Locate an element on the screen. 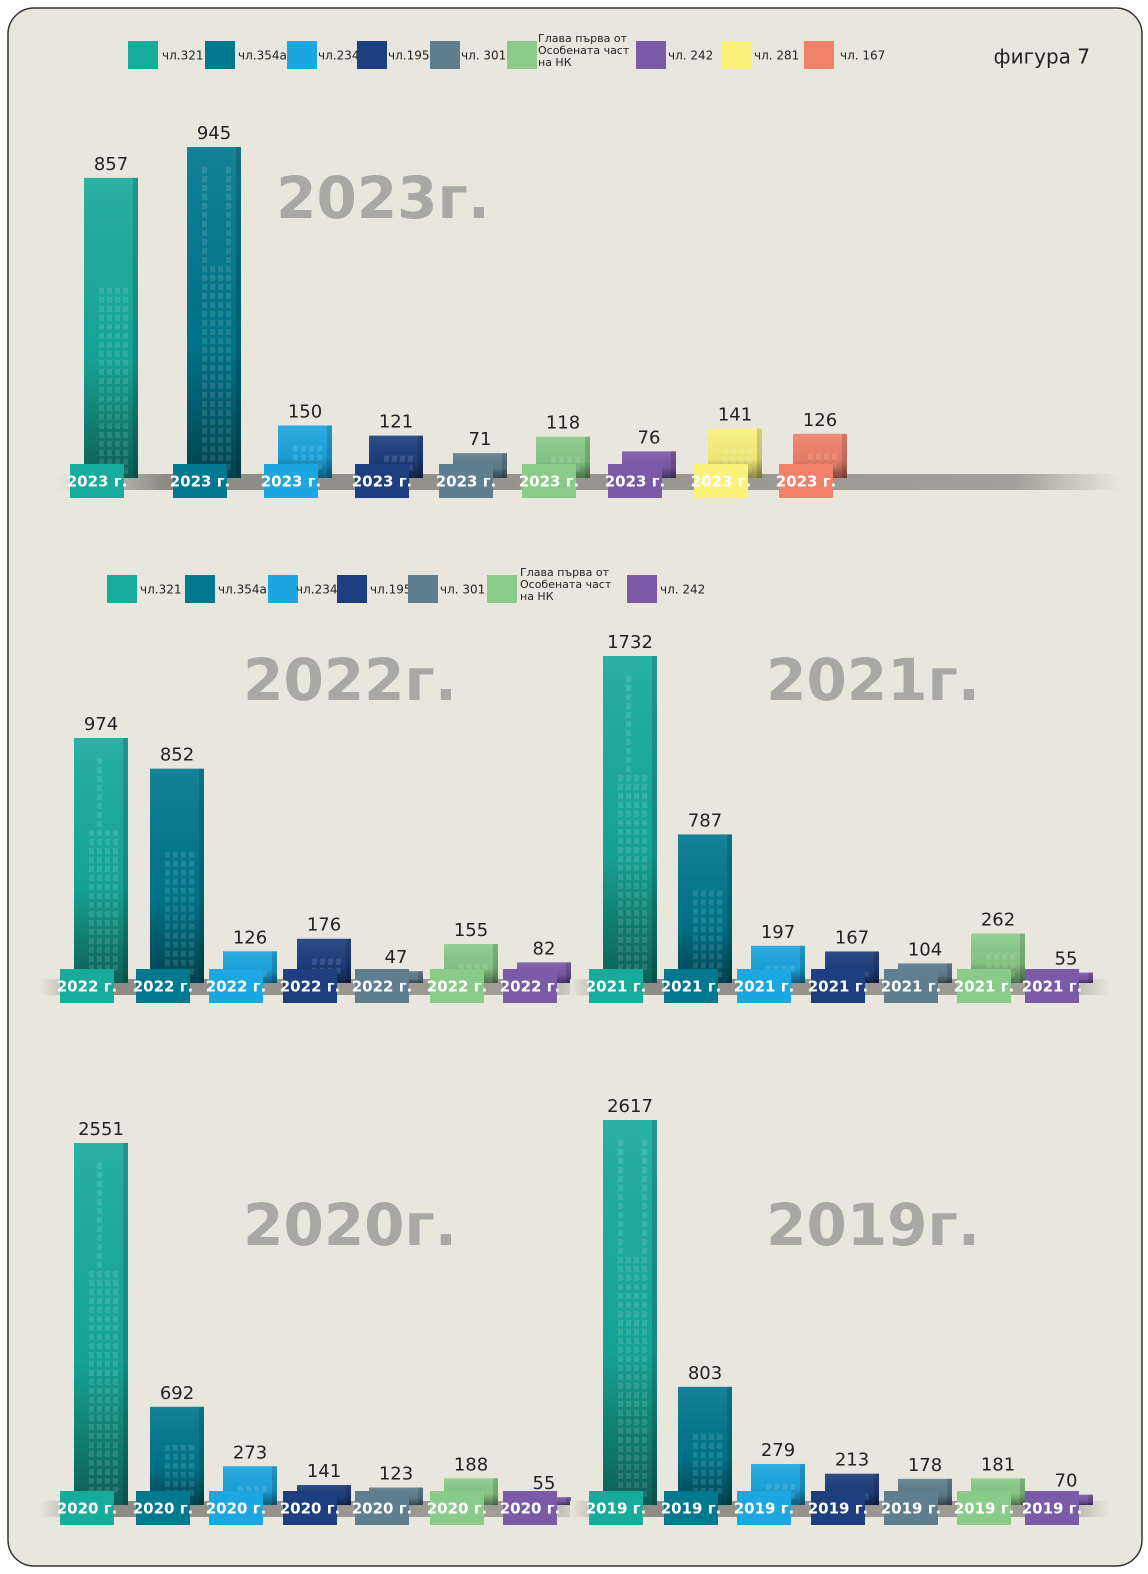 Image resolution: width=1148 pixels, height=1574 pixels. legend-text: Глава първа от Особената част на НК is located at coordinates (566, 585).